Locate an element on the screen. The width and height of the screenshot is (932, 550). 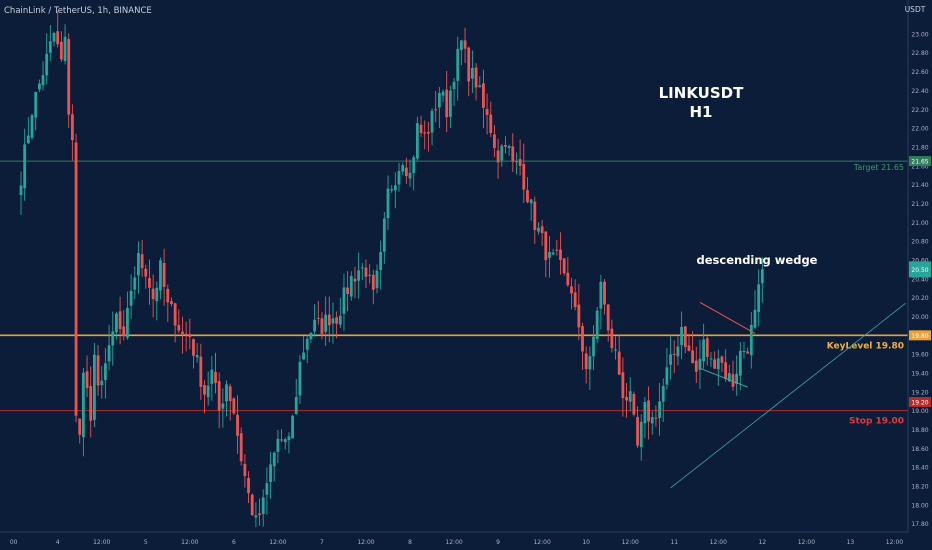
price-tick-label: 20.80 is located at coordinates (919, 242).